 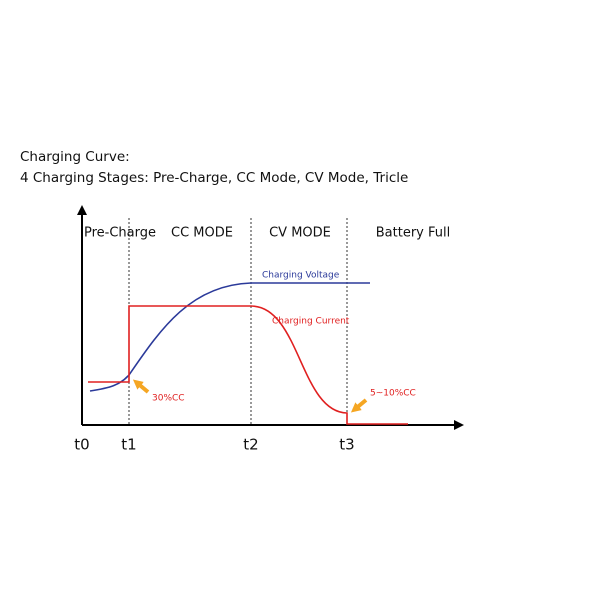 What do you see at coordinates (128, 445) in the screenshot?
I see `time-label: t1` at bounding box center [128, 445].